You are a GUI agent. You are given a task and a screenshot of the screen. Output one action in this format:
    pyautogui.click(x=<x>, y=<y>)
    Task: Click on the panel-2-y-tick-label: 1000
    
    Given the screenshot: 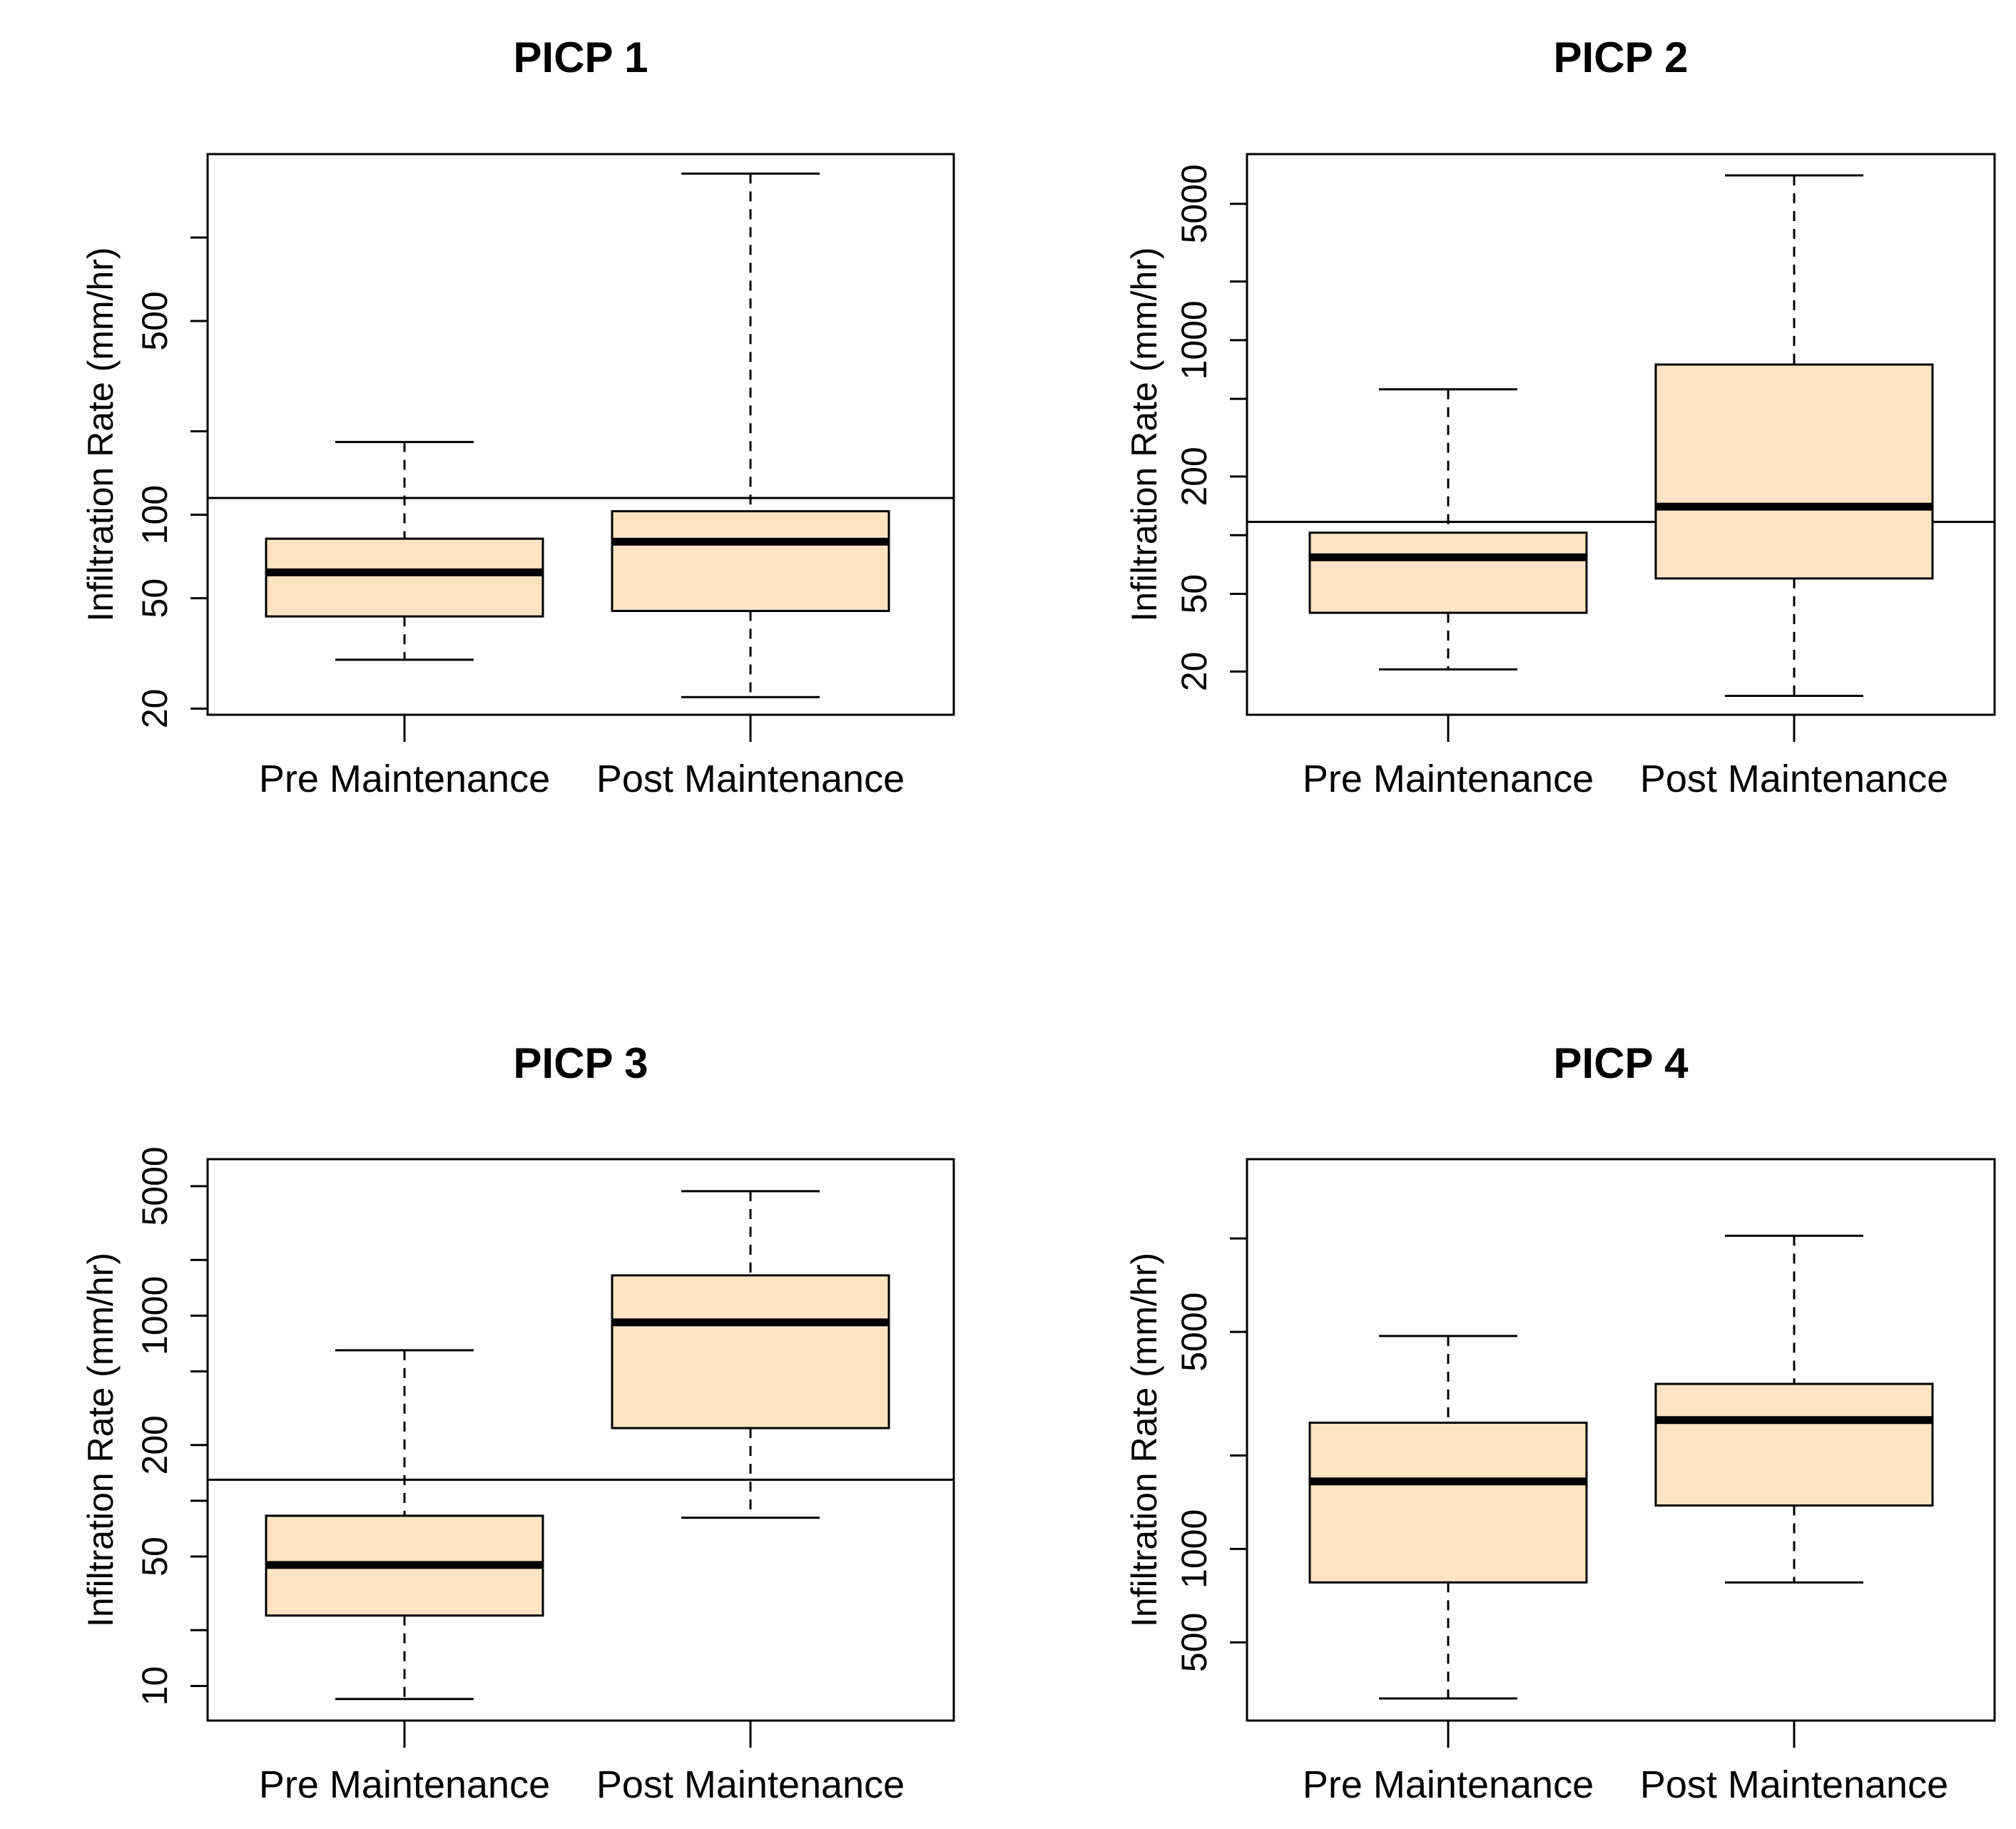 What is the action you would take?
    pyautogui.click(x=1194, y=339)
    